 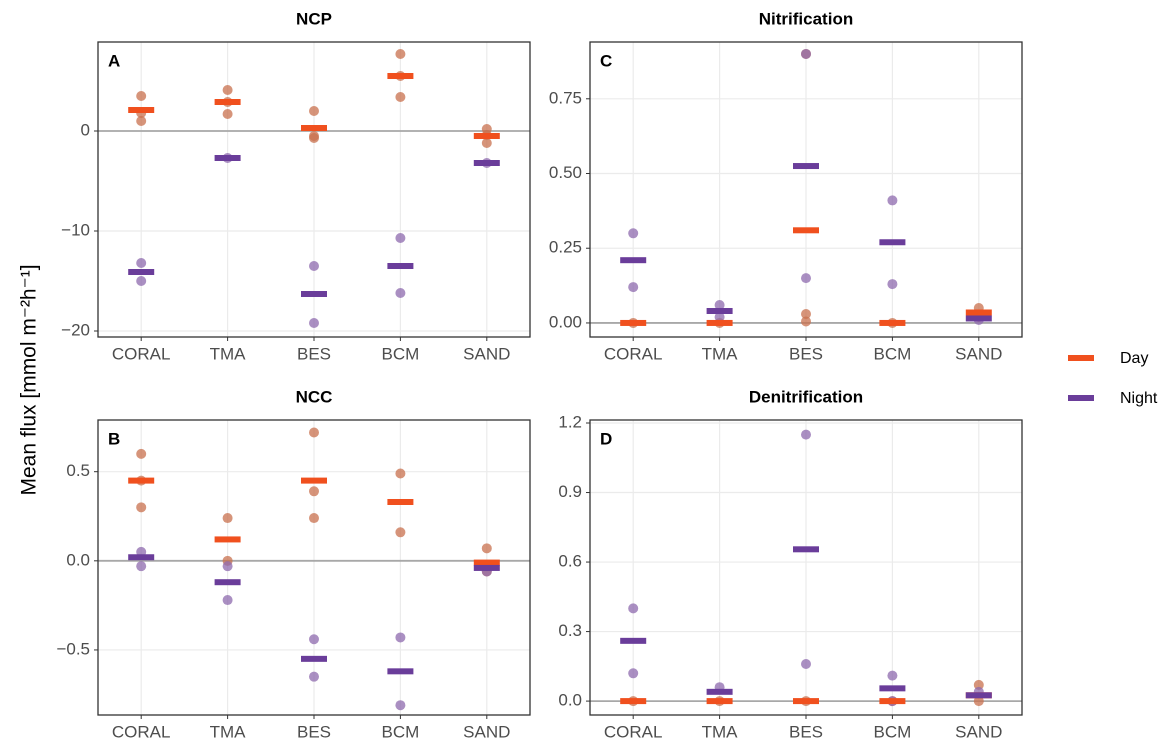 What do you see at coordinates (29, 379) in the screenshot?
I see `y-axis-label: Mean flux [mmol m⁻²h⁻¹]` at bounding box center [29, 379].